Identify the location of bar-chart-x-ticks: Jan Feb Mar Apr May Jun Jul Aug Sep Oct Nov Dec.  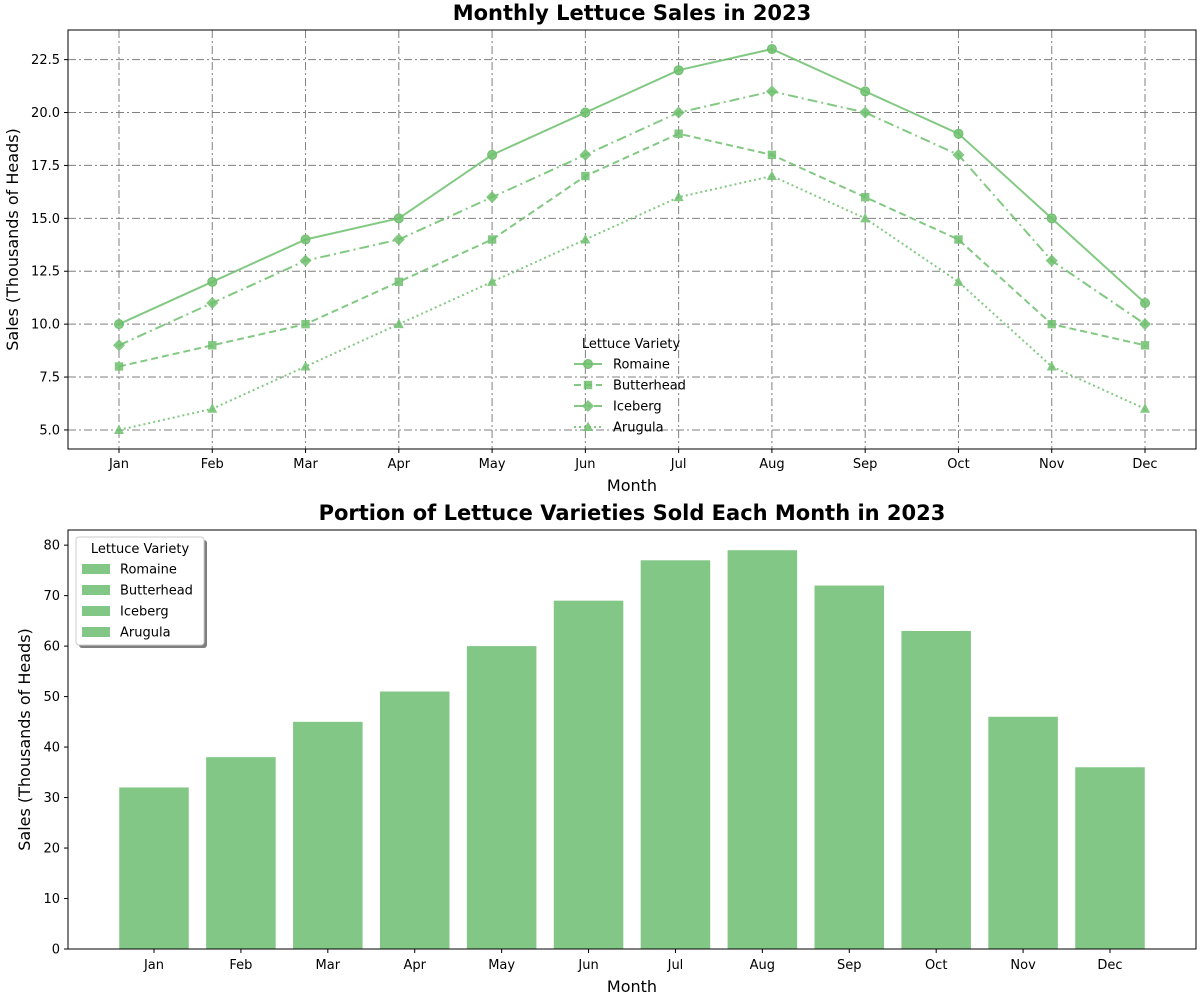
(633, 961).